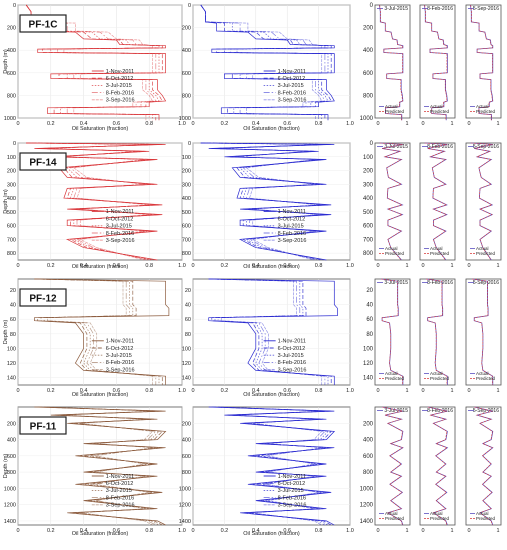 The width and height of the screenshot is (507, 550). Describe the element at coordinates (292, 484) in the screenshot. I see `legend-label: 6-Oct-2012` at that location.